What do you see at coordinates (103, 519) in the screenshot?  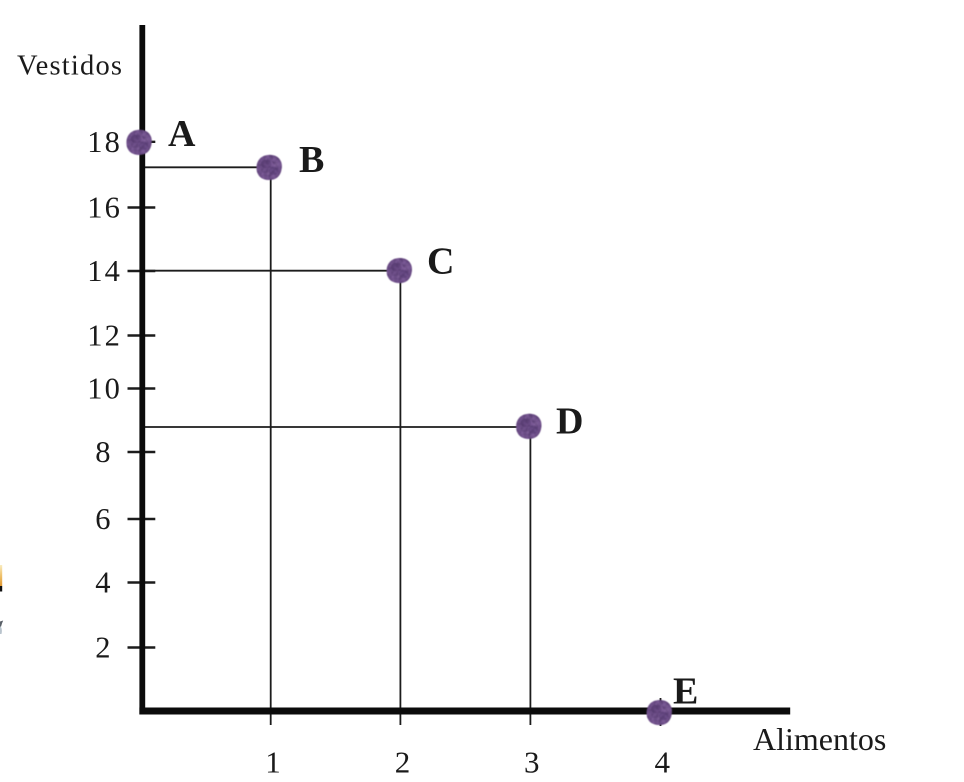 I see `svg-text: 6` at bounding box center [103, 519].